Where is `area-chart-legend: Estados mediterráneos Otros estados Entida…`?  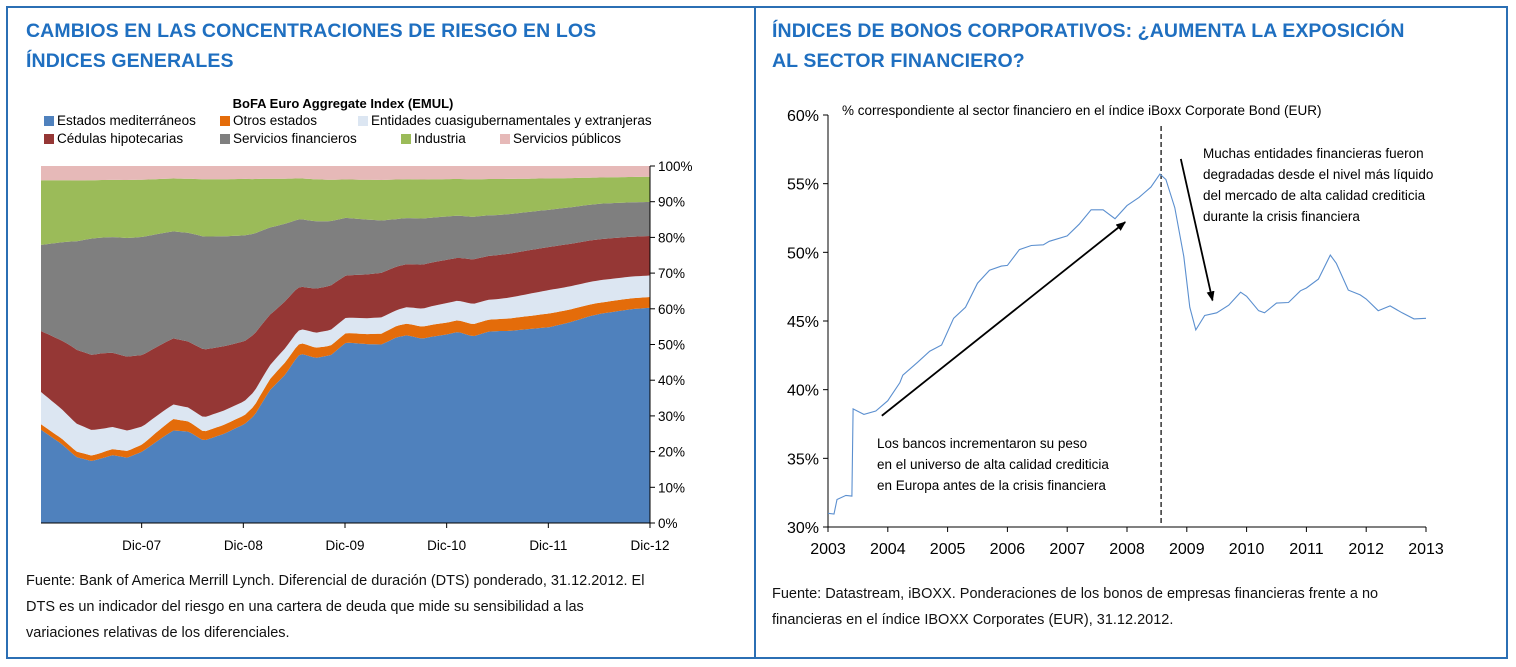 area-chart-legend: Estados mediterráneos Otros estados Entida… is located at coordinates (348, 129).